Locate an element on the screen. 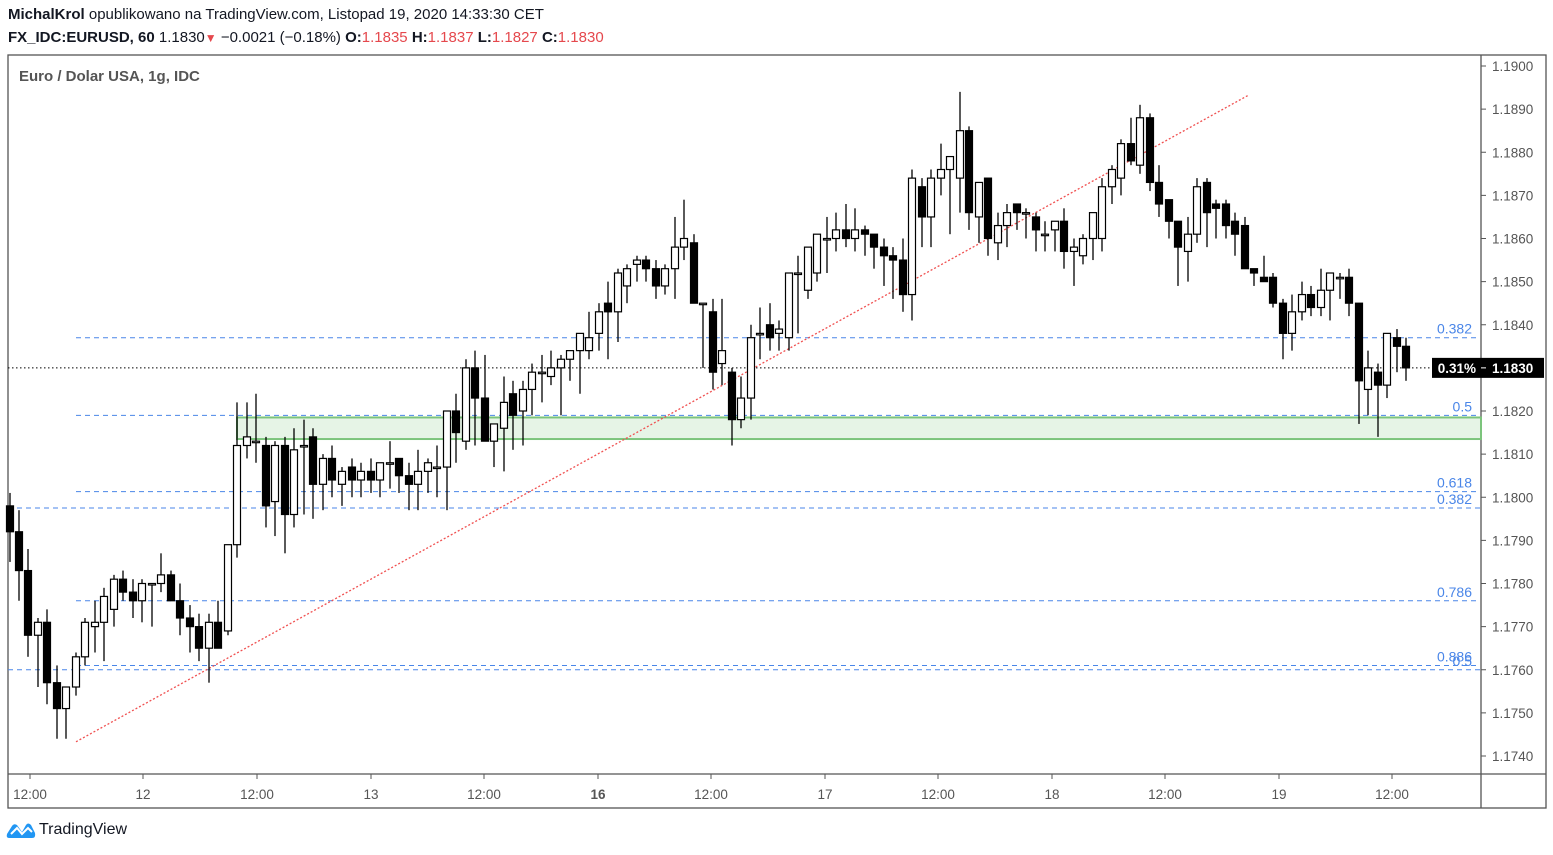 The height and width of the screenshot is (855, 1553). current-price-value: 1.1830 is located at coordinates (1512, 368).